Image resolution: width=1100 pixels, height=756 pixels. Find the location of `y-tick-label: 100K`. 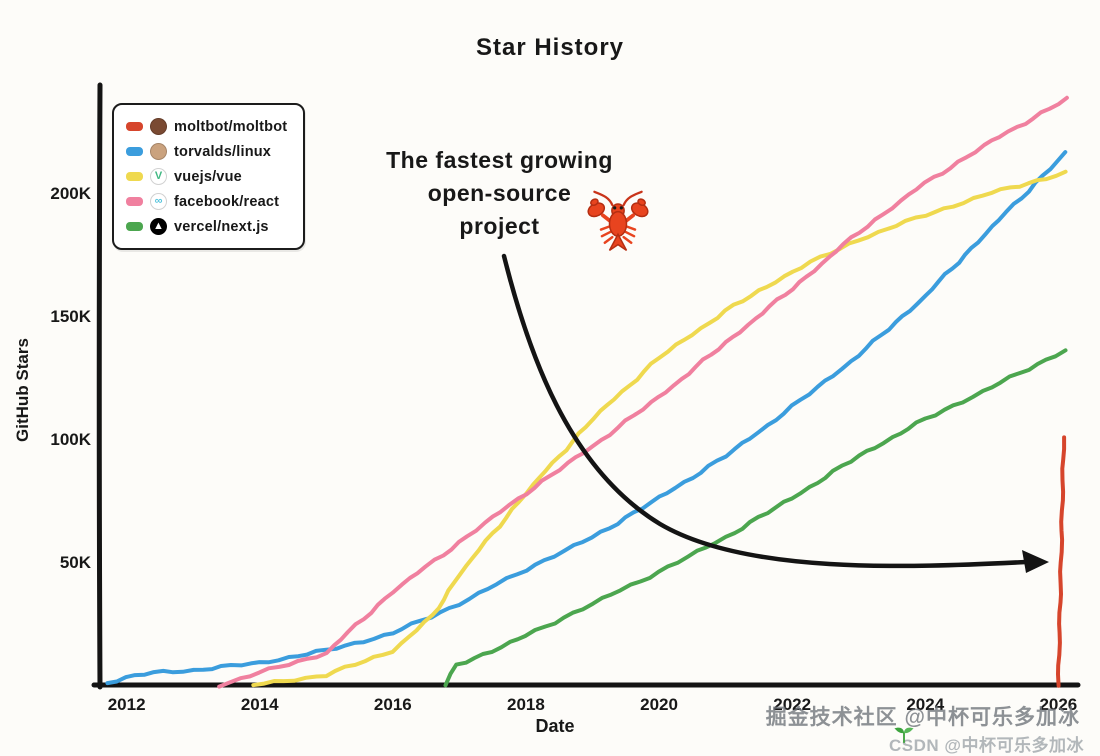

y-tick-label: 100K is located at coordinates (70, 439).